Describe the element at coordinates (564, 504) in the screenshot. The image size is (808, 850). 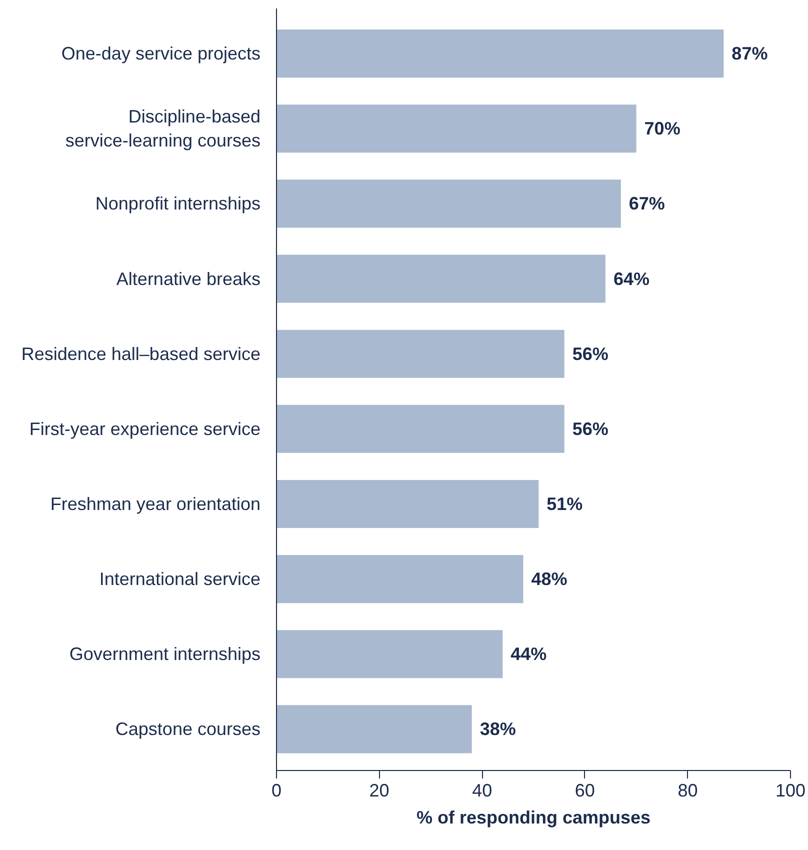
I see `data-label: 51%` at that location.